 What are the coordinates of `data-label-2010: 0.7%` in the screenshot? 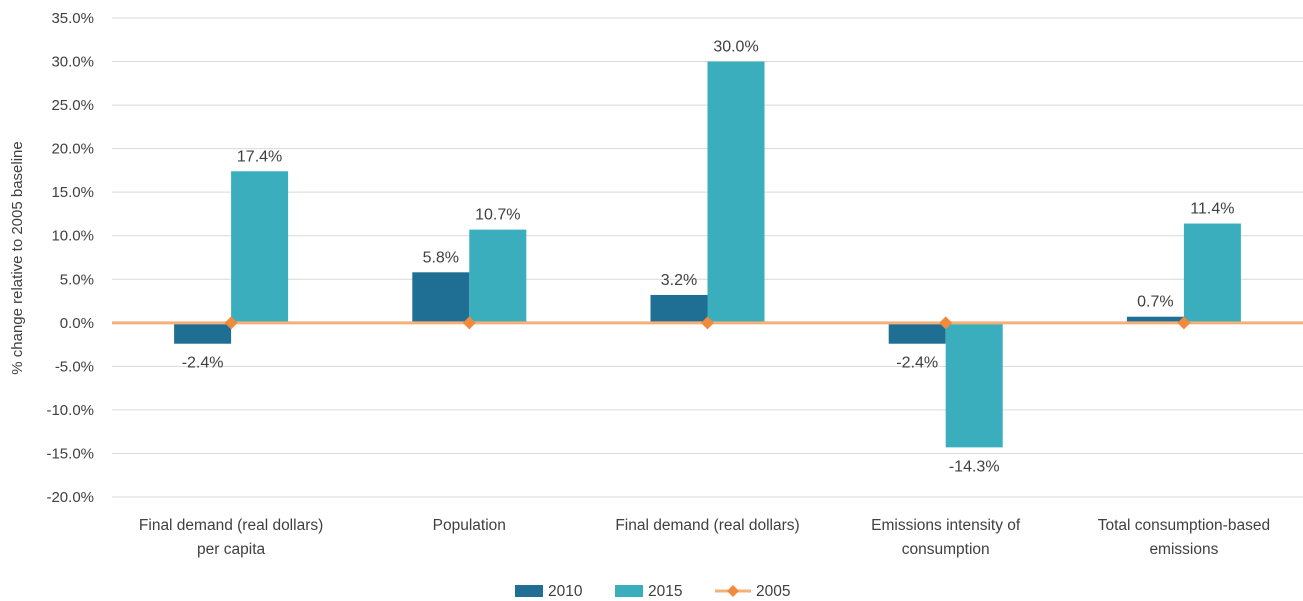 It's located at (1155, 302).